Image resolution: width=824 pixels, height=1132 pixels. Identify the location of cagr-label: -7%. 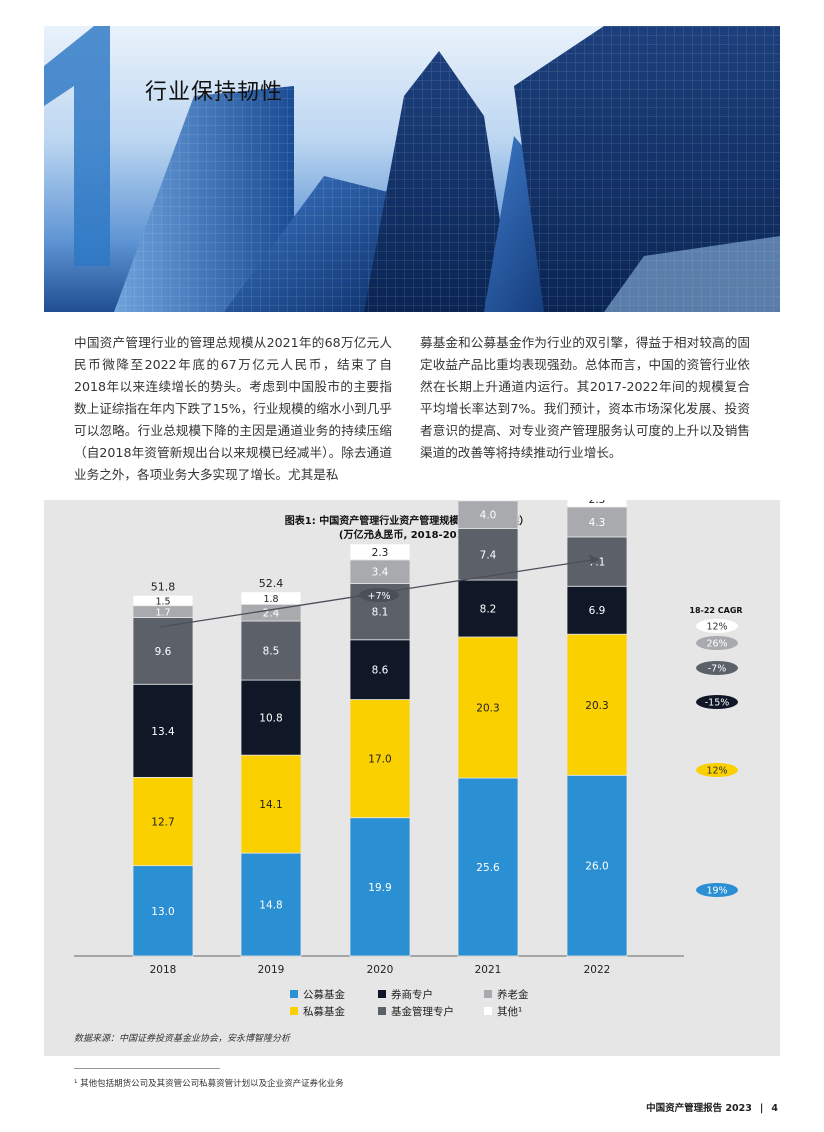
(717, 669).